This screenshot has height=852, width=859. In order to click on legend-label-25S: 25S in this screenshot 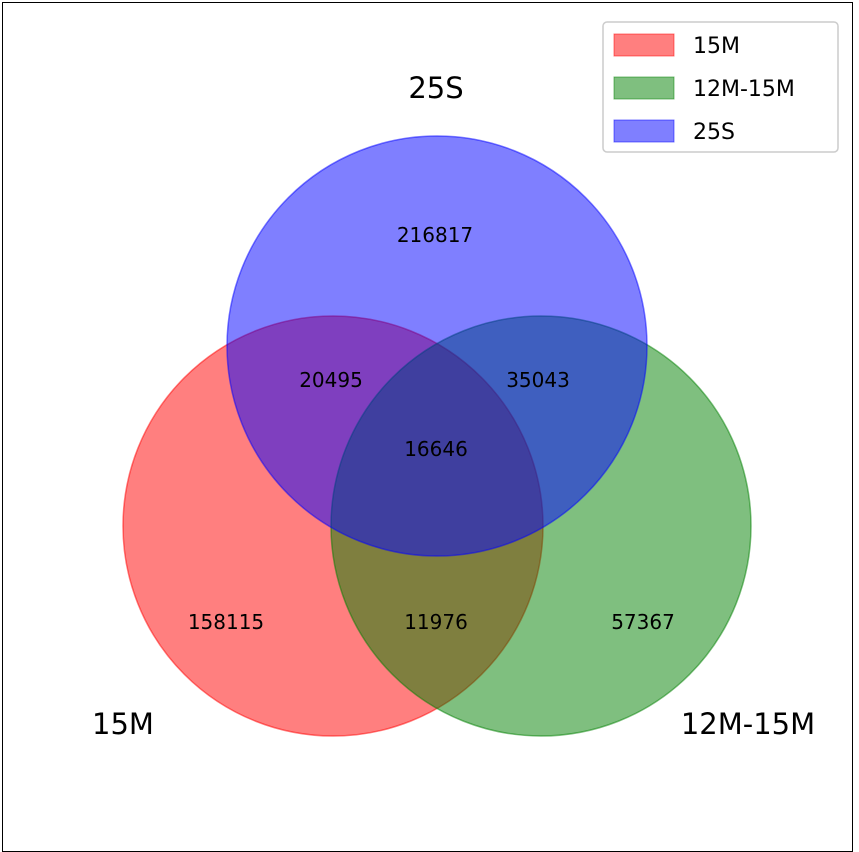, I will do `click(714, 132)`.